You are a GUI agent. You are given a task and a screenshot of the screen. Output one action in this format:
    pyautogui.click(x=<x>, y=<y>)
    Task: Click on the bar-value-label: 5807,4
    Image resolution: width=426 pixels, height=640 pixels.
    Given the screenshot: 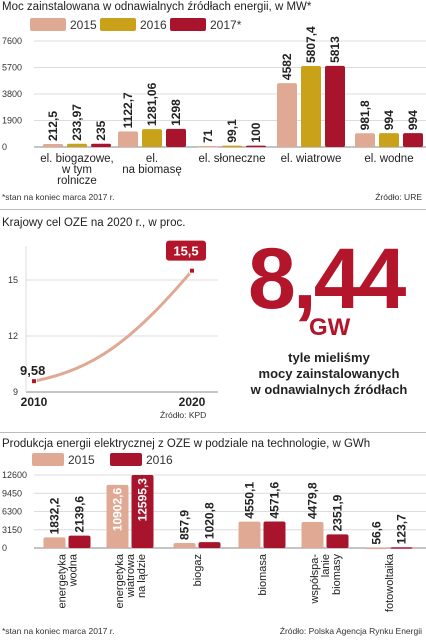 What is the action you would take?
    pyautogui.click(x=311, y=44)
    